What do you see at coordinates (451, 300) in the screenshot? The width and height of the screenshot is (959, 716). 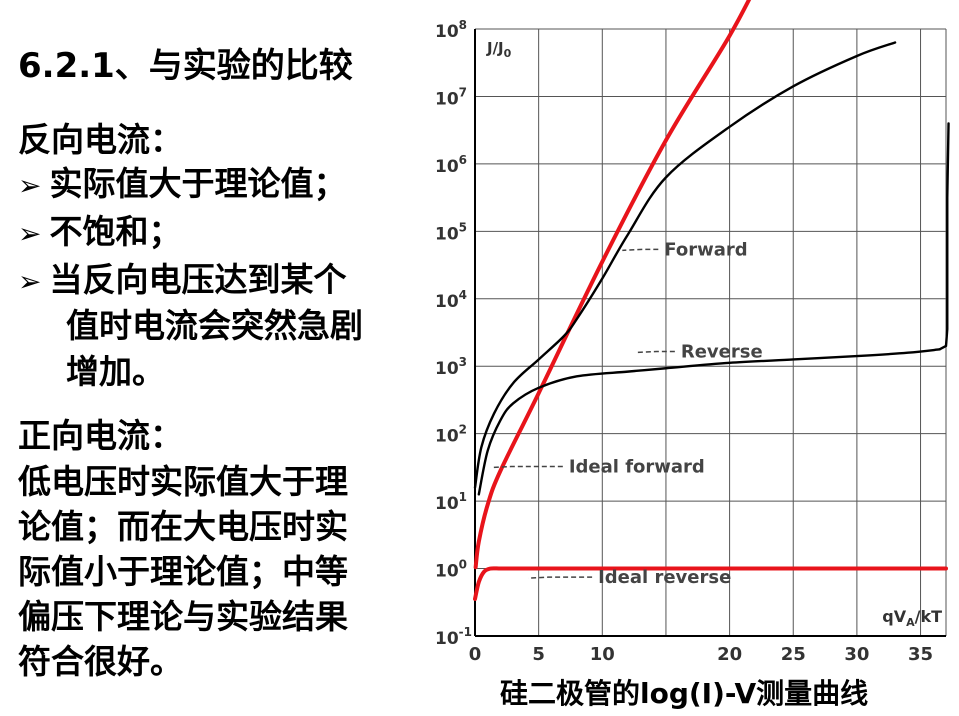 I see `y-tick-label: 10⁴` at bounding box center [451, 300].